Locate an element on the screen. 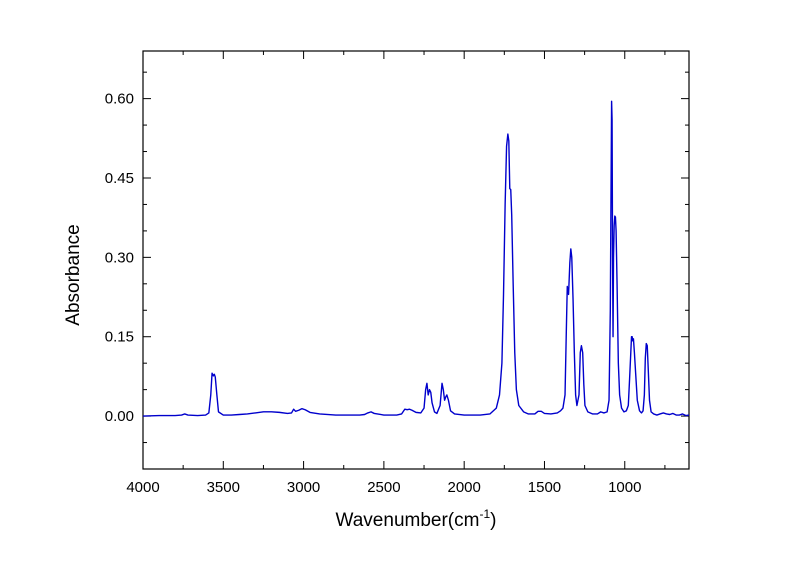 The width and height of the screenshot is (800, 564). x-tick-label: 3000 is located at coordinates (303, 487).